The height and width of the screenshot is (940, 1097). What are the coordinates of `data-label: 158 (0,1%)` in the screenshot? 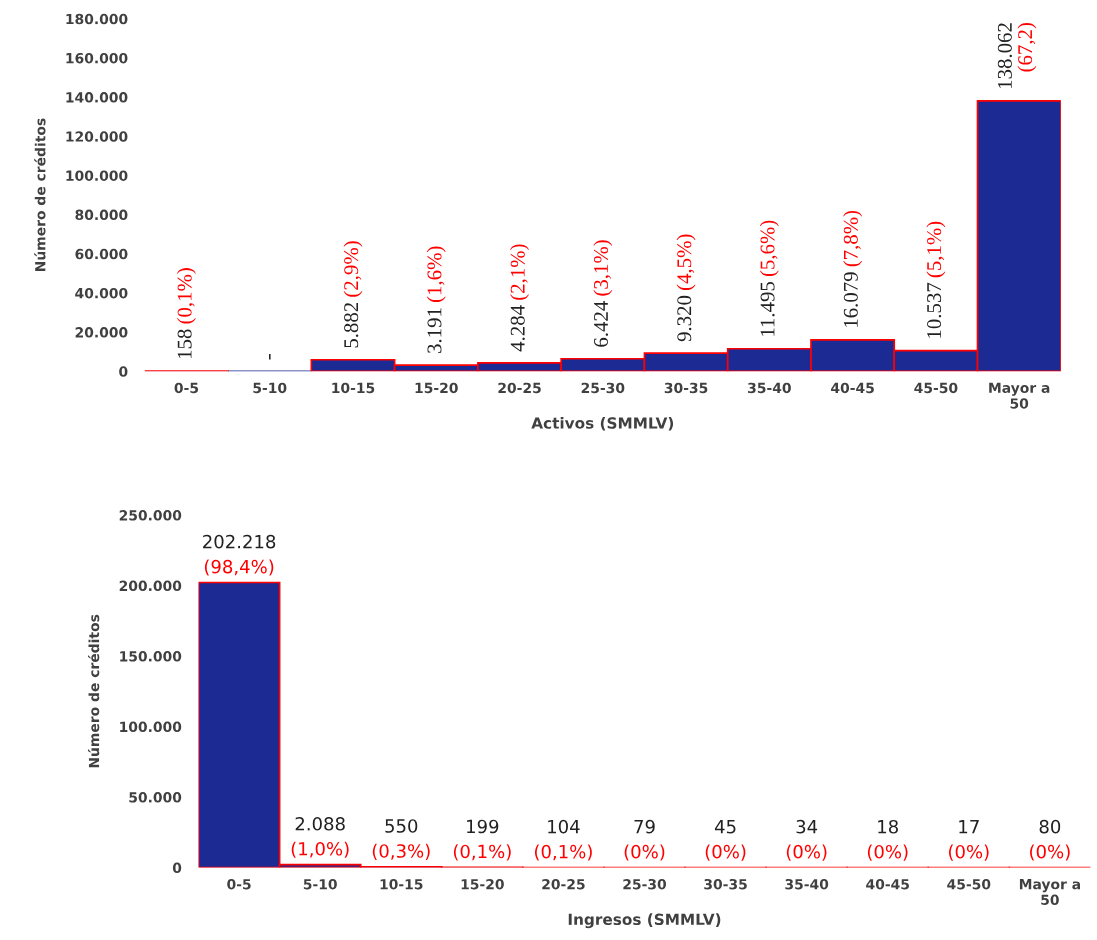 It's located at (186, 313).